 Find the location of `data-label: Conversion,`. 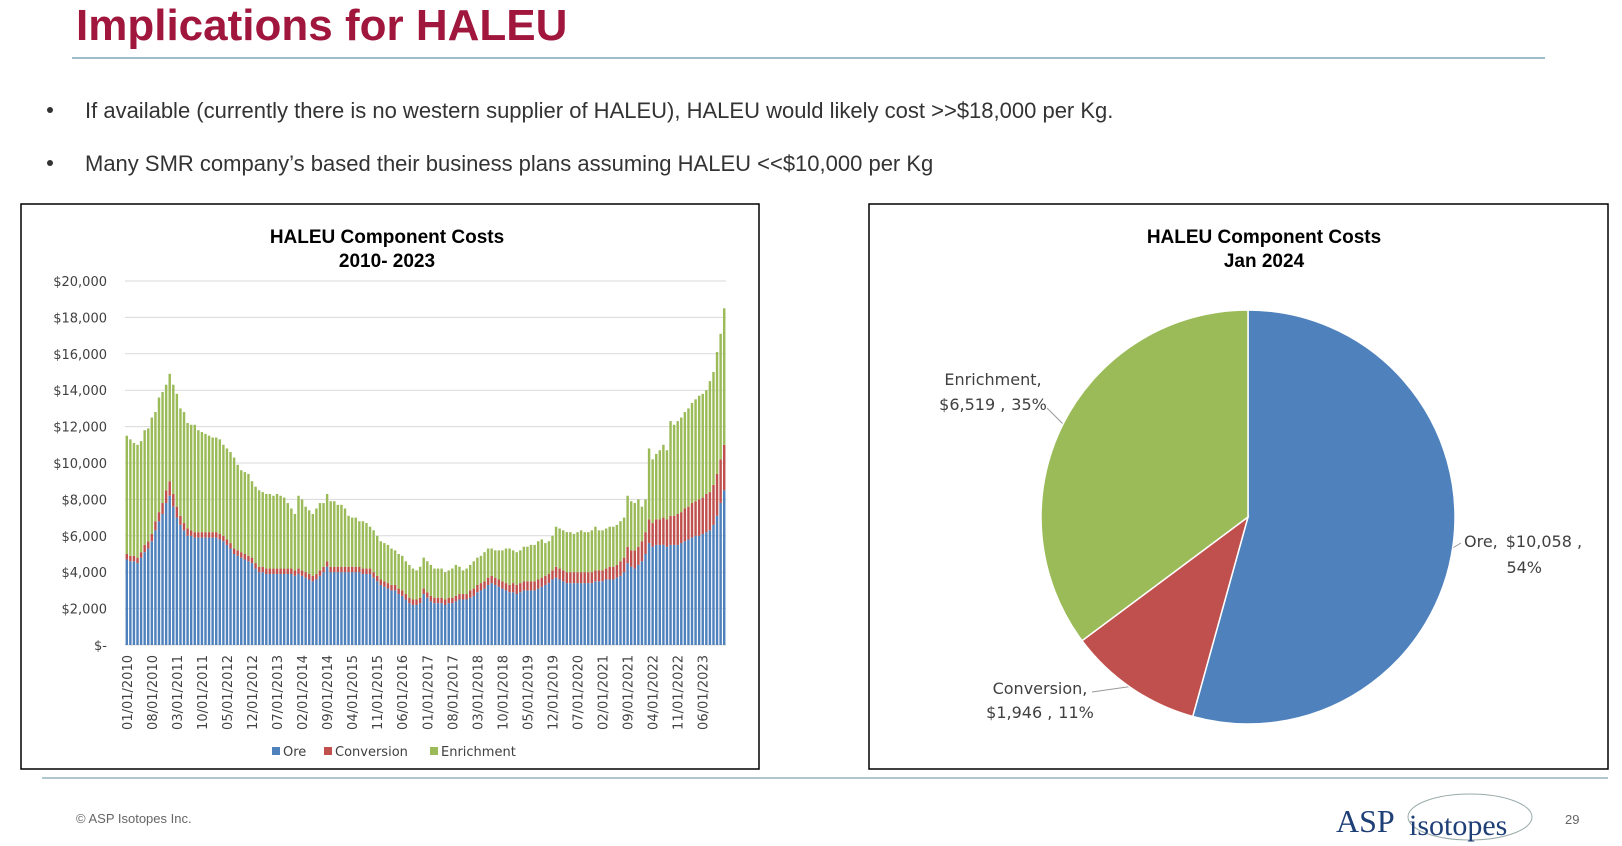

data-label: Conversion, is located at coordinates (1040, 688).